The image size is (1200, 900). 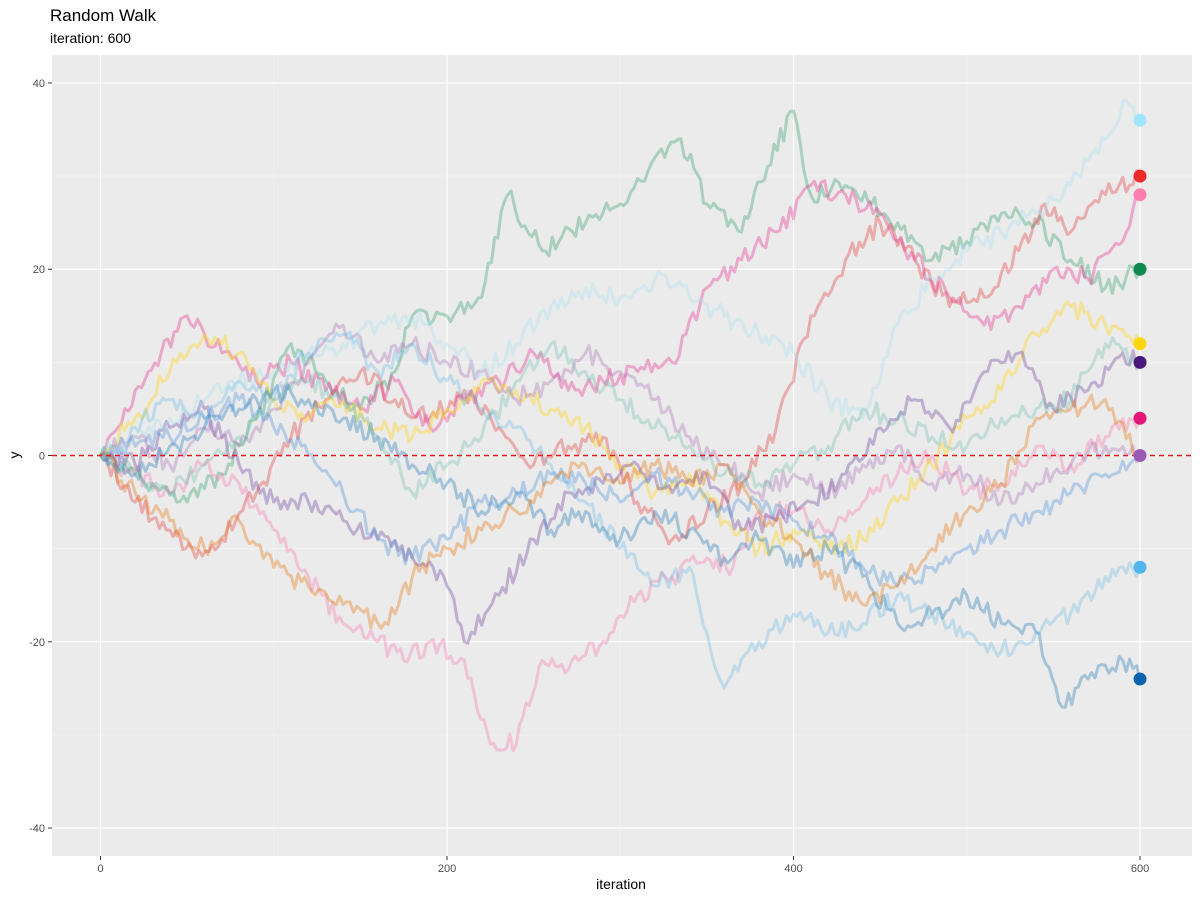 I want to click on x-tick-label: 0, so click(x=100, y=869).